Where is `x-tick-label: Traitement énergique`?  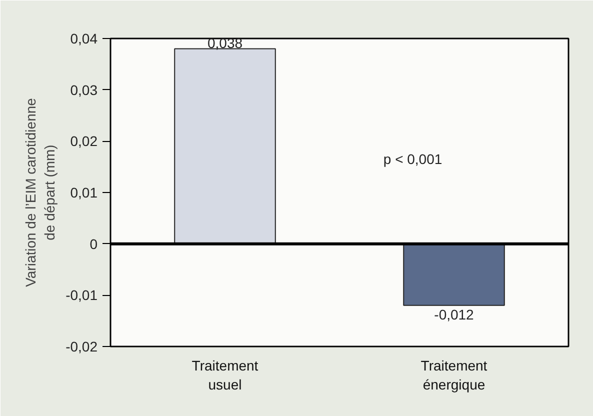
x-tick-label: Traitement énergique is located at coordinates (454, 375).